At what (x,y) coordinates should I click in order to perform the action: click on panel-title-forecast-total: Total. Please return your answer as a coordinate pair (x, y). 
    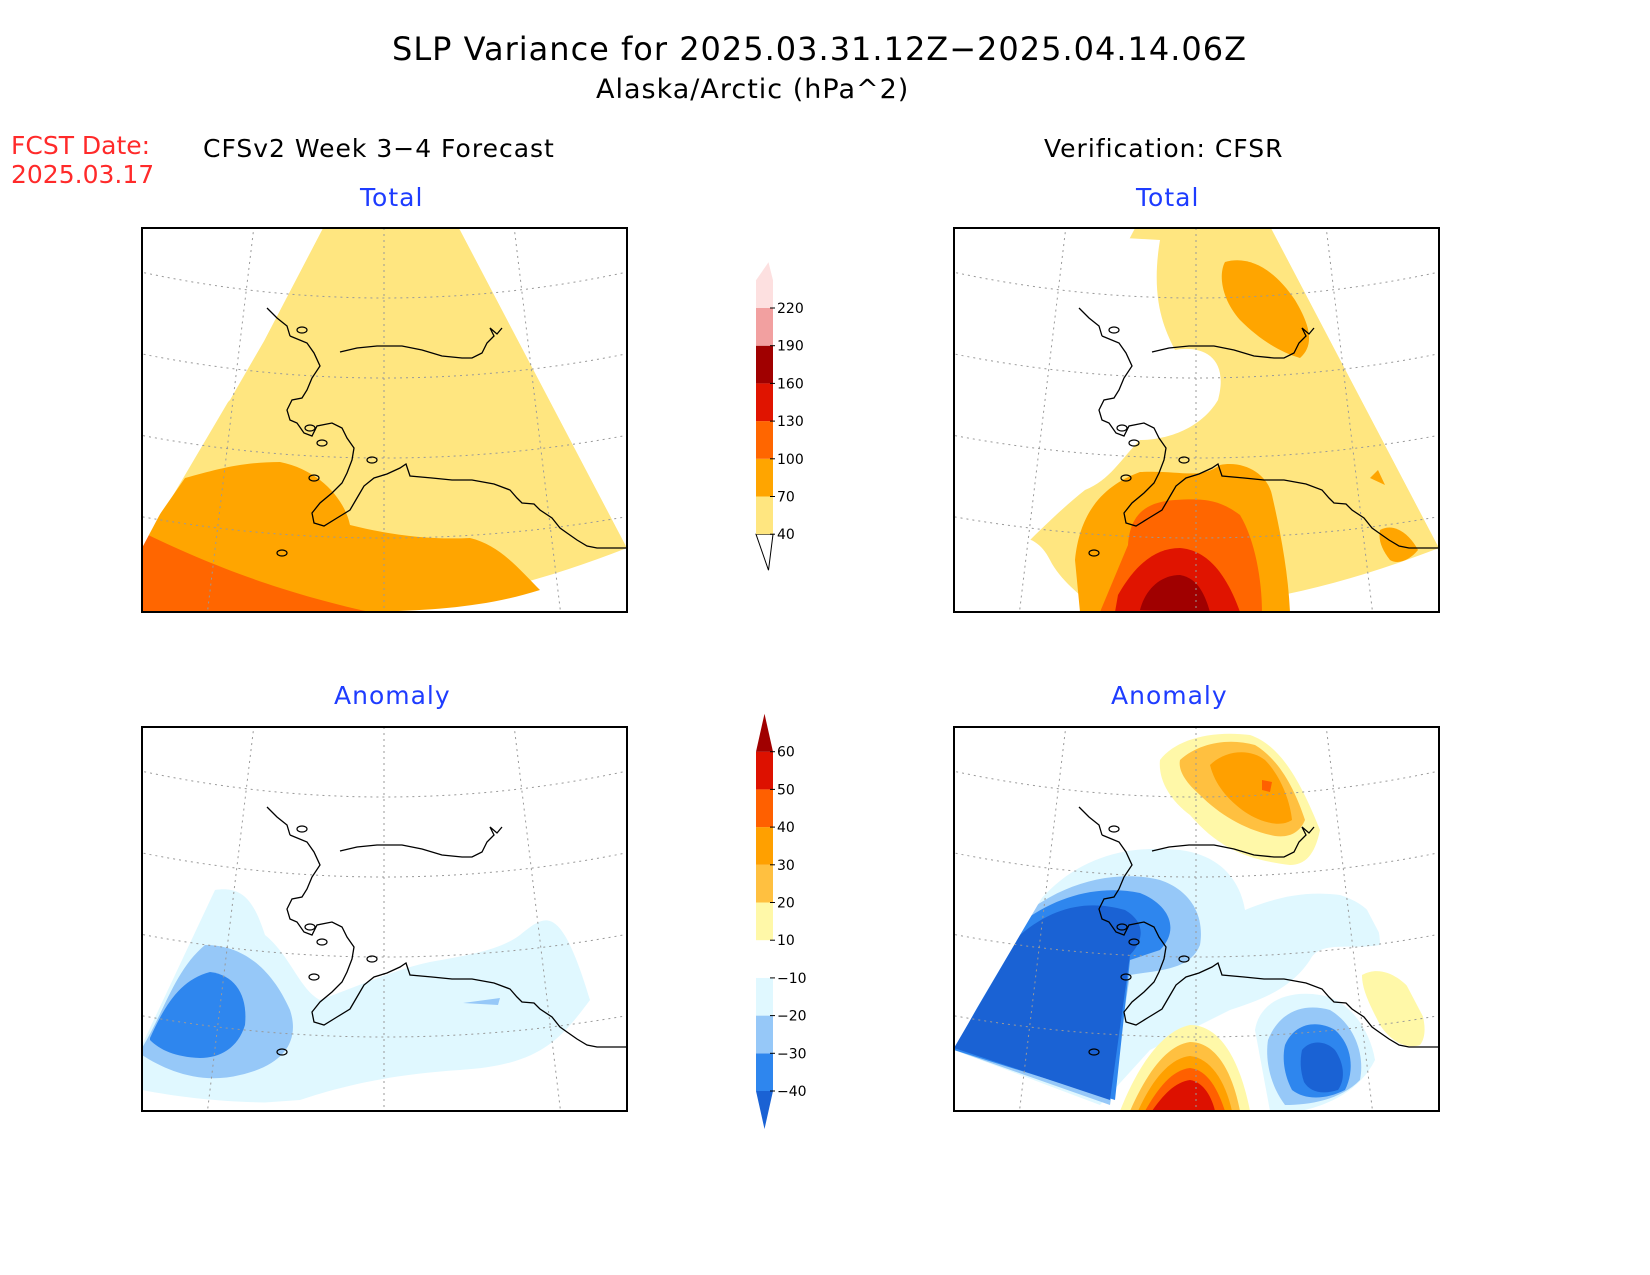
    Looking at the image, I should click on (392, 197).